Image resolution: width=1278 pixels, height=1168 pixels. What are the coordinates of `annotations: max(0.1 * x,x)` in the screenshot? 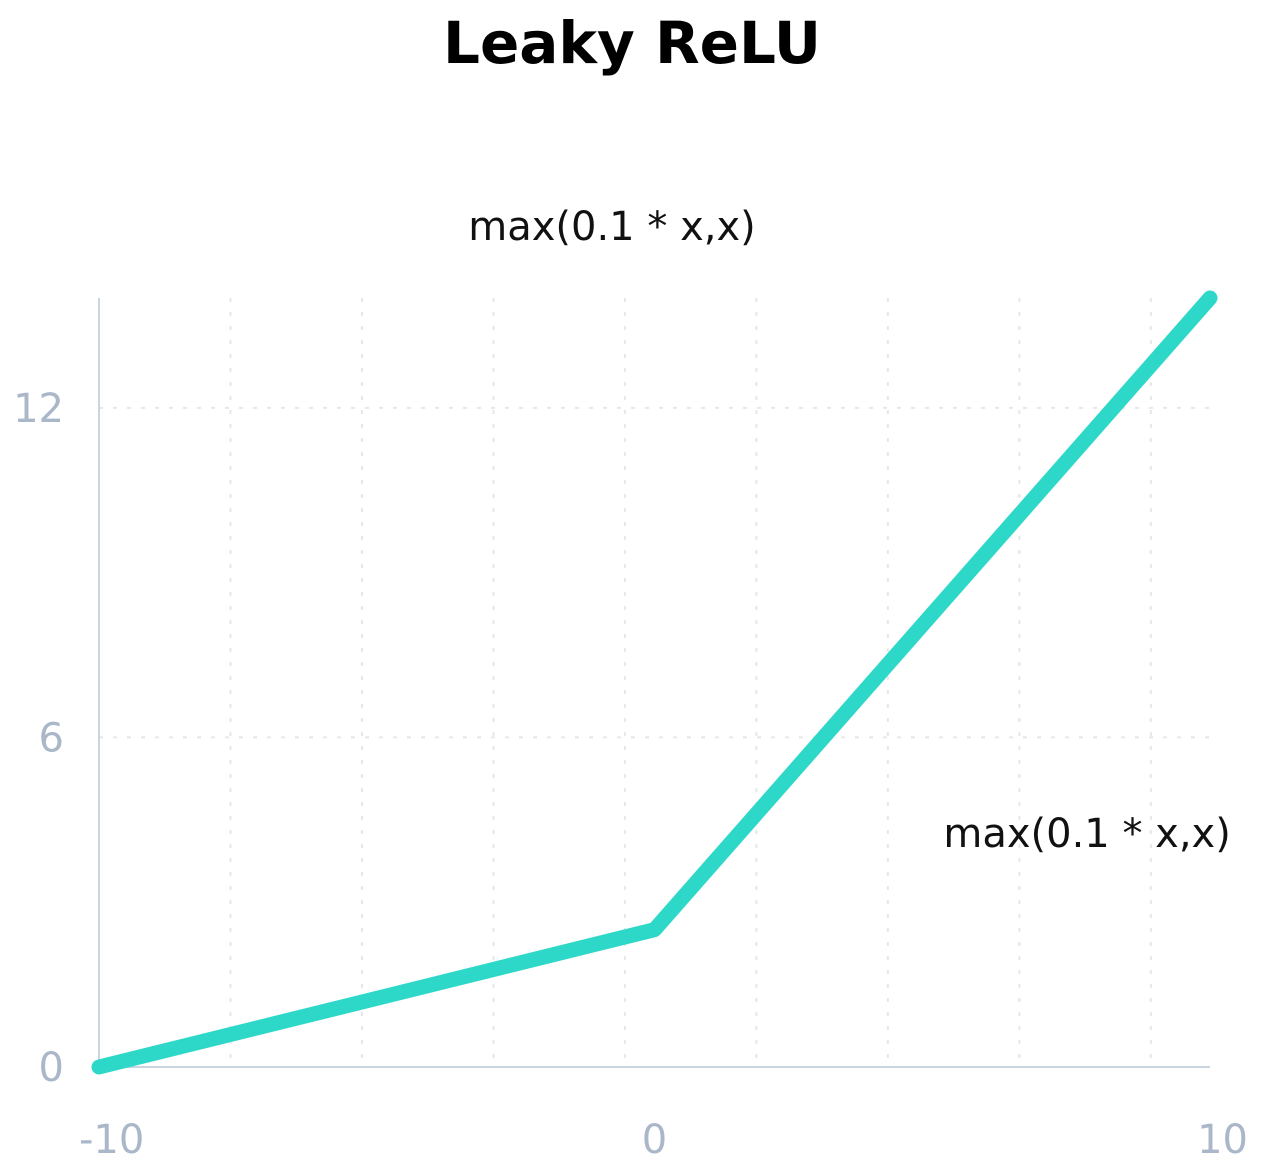 It's located at (1086, 834).